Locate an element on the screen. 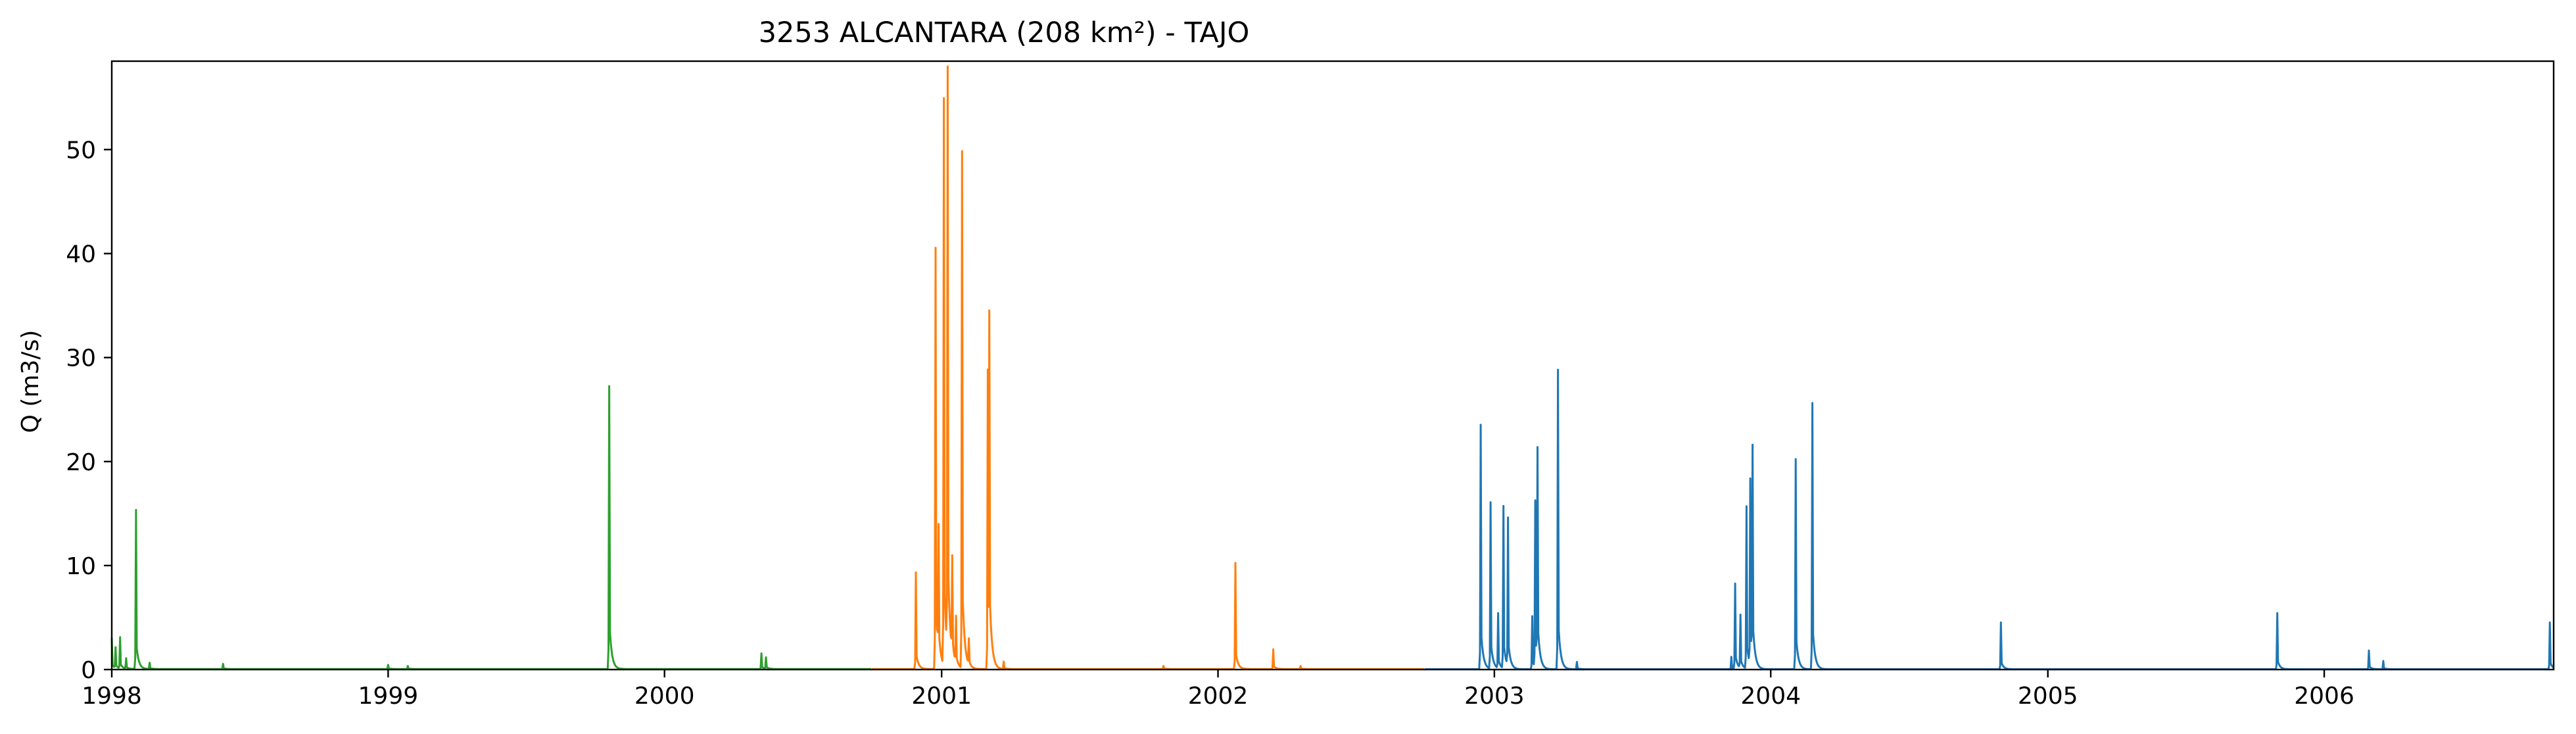 This screenshot has height=734, width=2576. x-tick-label: 2002 is located at coordinates (1219, 697).